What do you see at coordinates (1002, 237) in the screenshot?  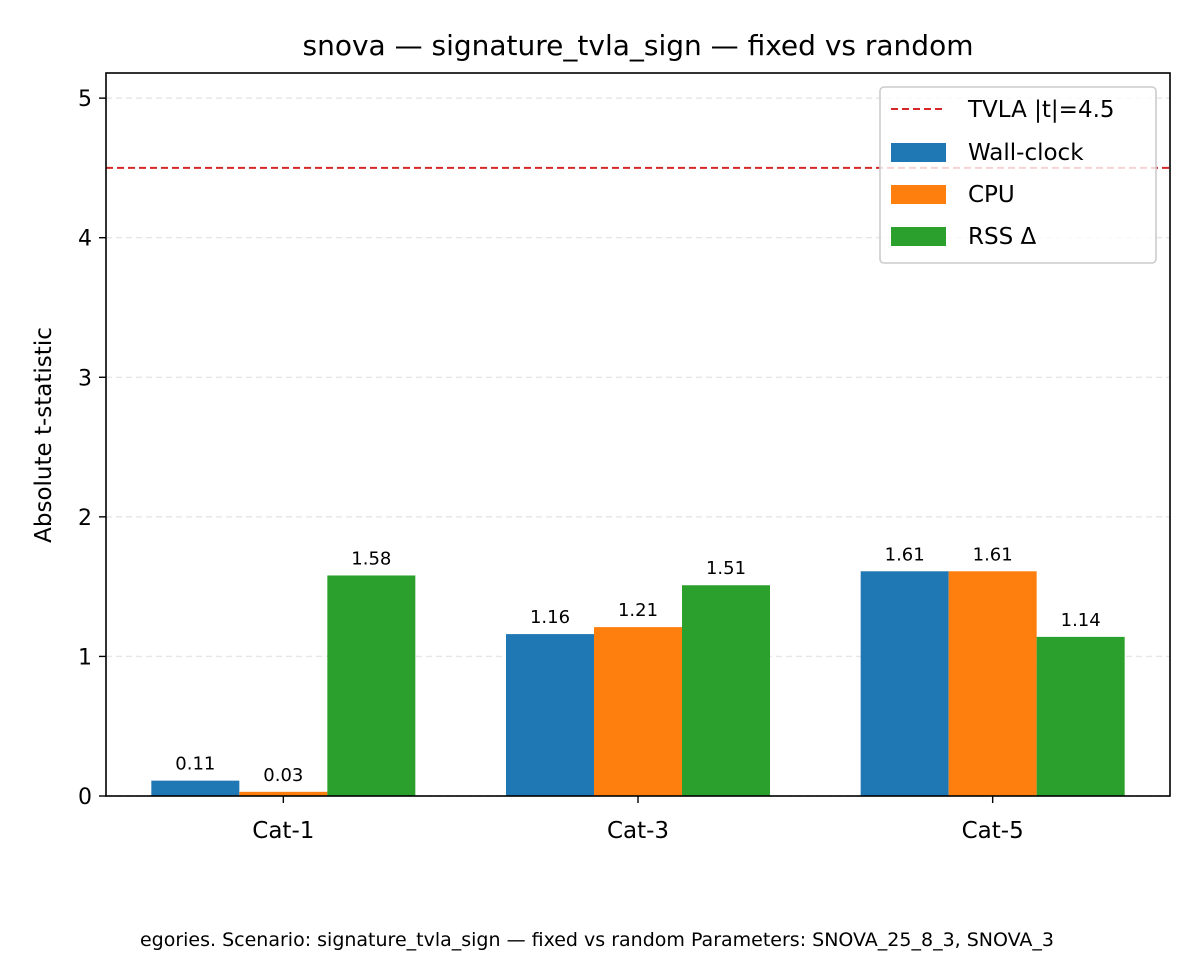 I see `legend-label: RSS Δ` at bounding box center [1002, 237].